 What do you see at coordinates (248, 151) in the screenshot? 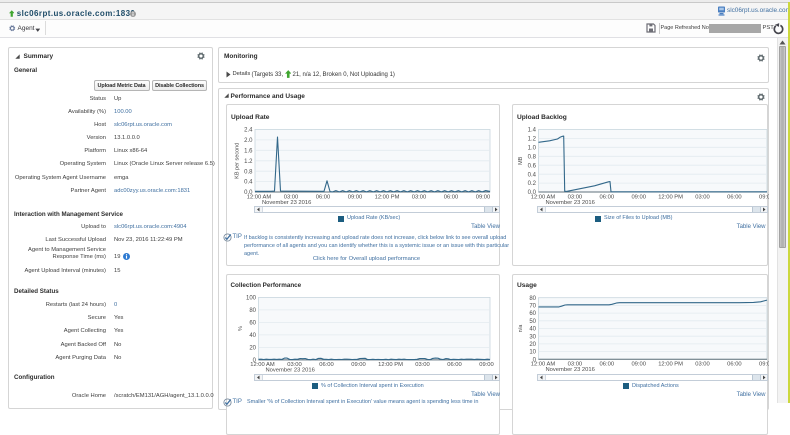
I see `svg-text: 1.6` at bounding box center [248, 151].